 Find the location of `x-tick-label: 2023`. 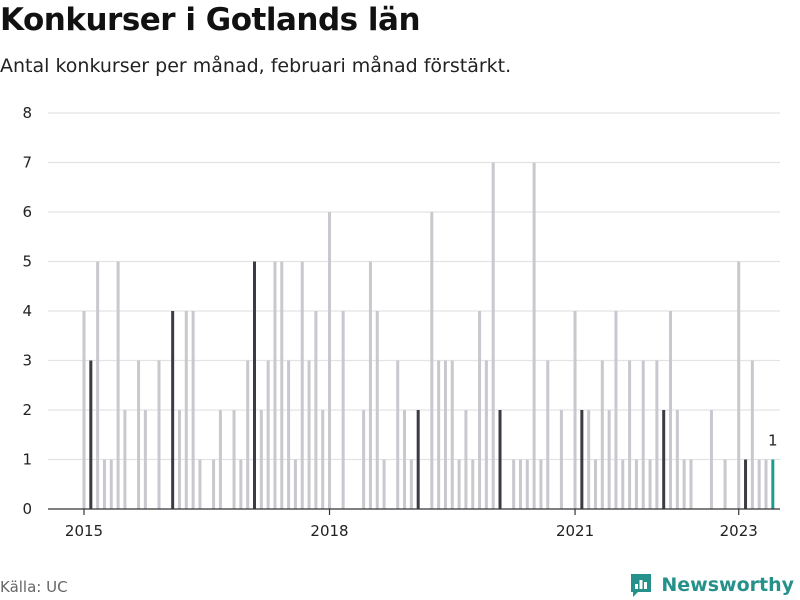

x-tick-label: 2023 is located at coordinates (739, 531).